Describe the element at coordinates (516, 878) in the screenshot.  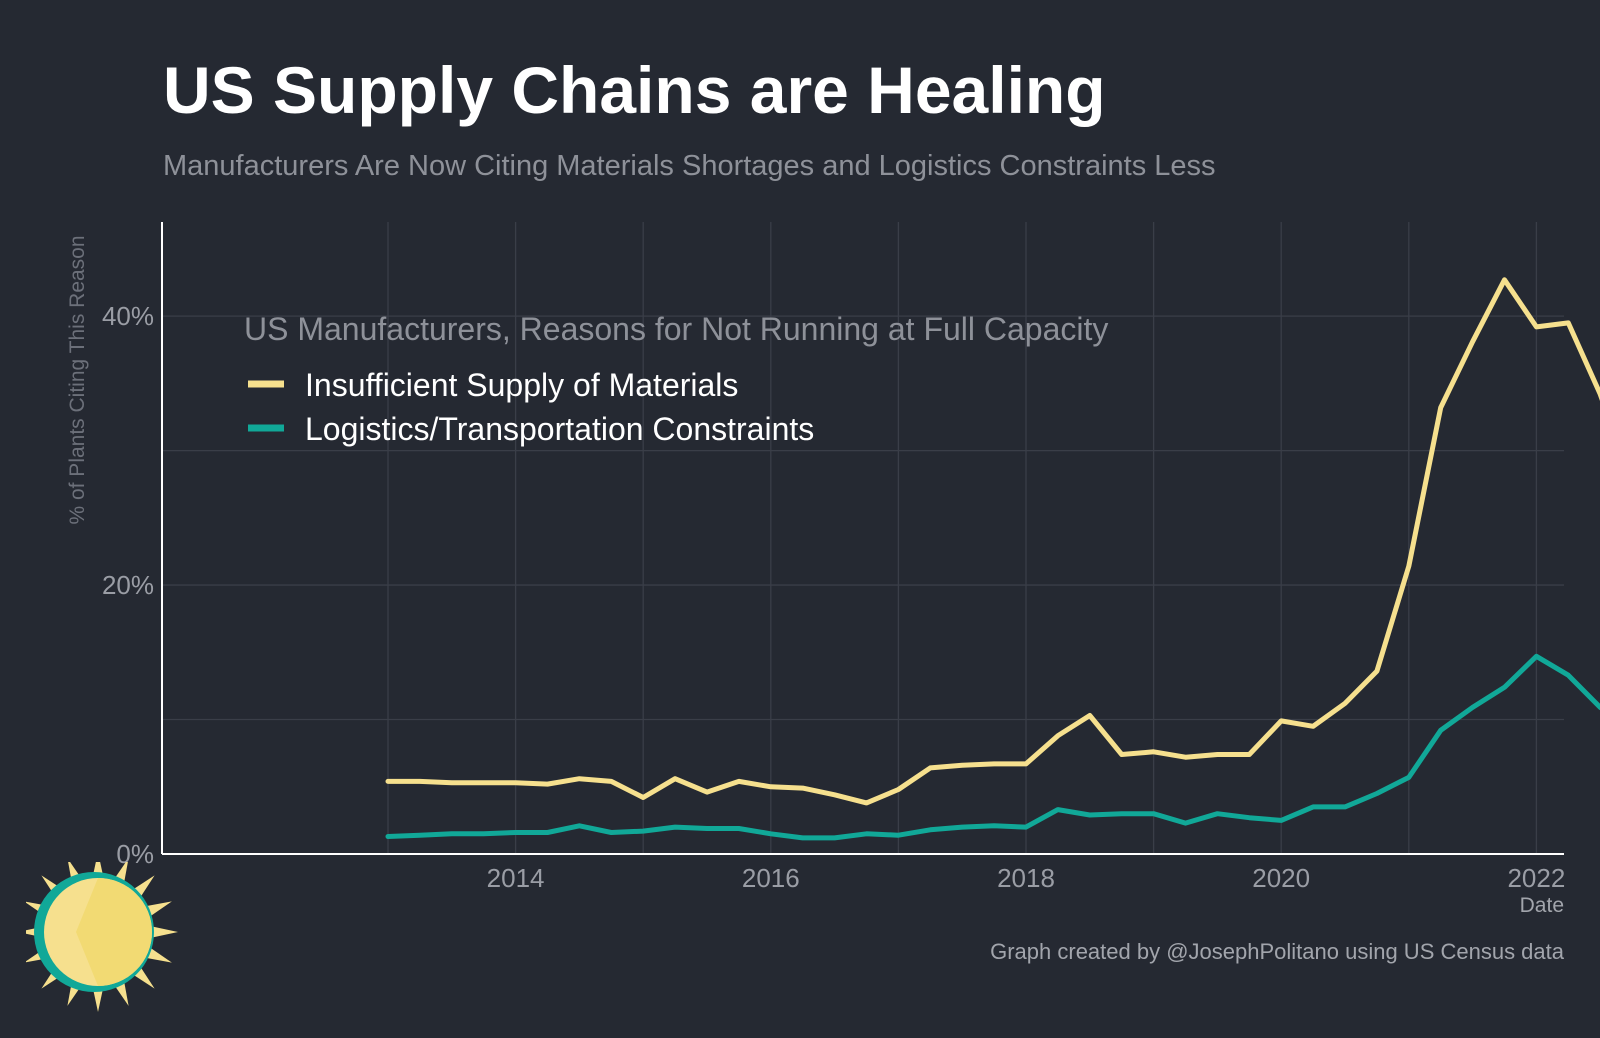
I see `x-tick-label: 2014` at that location.